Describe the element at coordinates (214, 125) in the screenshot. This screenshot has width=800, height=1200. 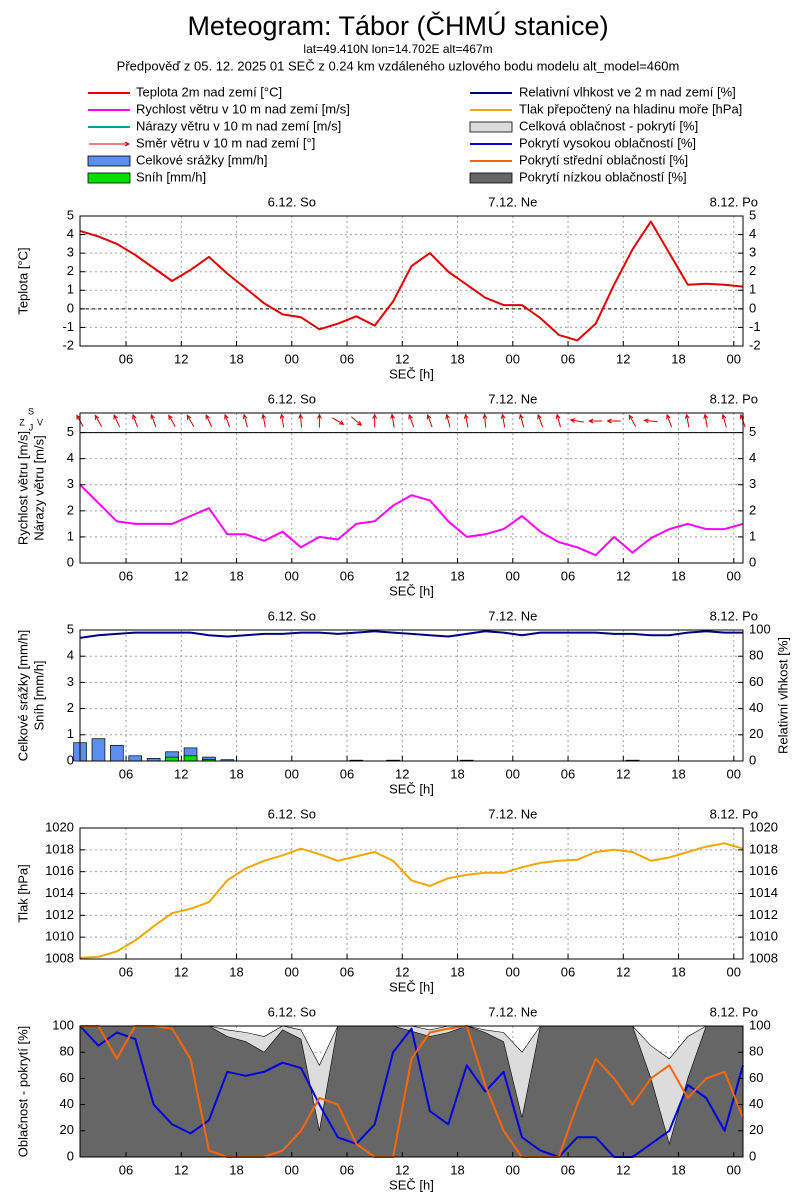
I see `legend-item: Nárazy větru v 10 m nad zemí [m/s]` at that location.